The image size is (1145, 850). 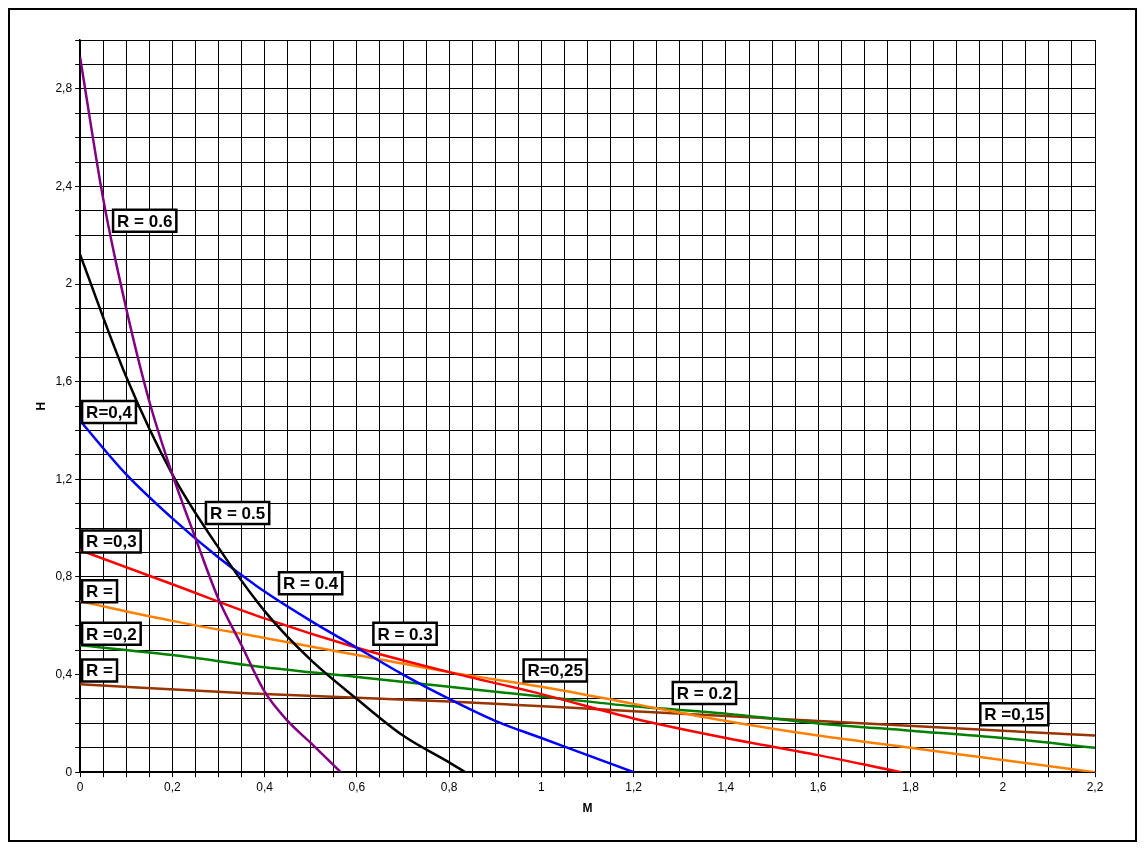 I want to click on y-tick-label: 2,4, so click(x=64, y=185).